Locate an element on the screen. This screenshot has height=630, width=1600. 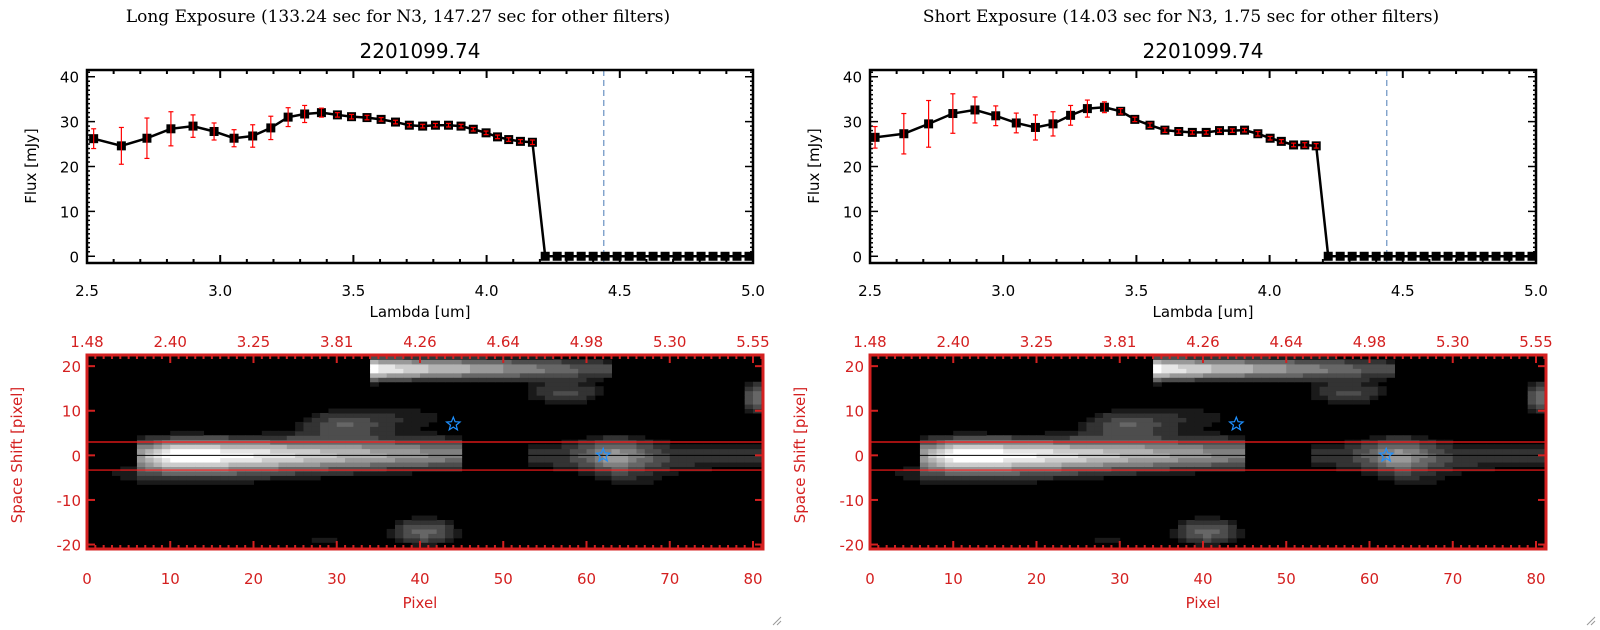
x-tick-label: 2.5 is located at coordinates (870, 291).